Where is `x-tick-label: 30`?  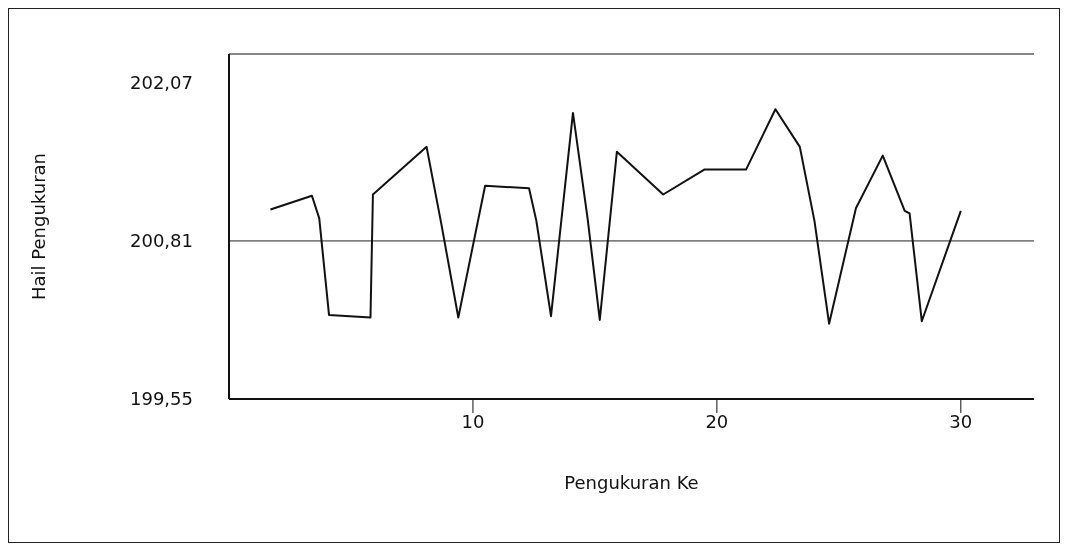
x-tick-label: 30 is located at coordinates (961, 421).